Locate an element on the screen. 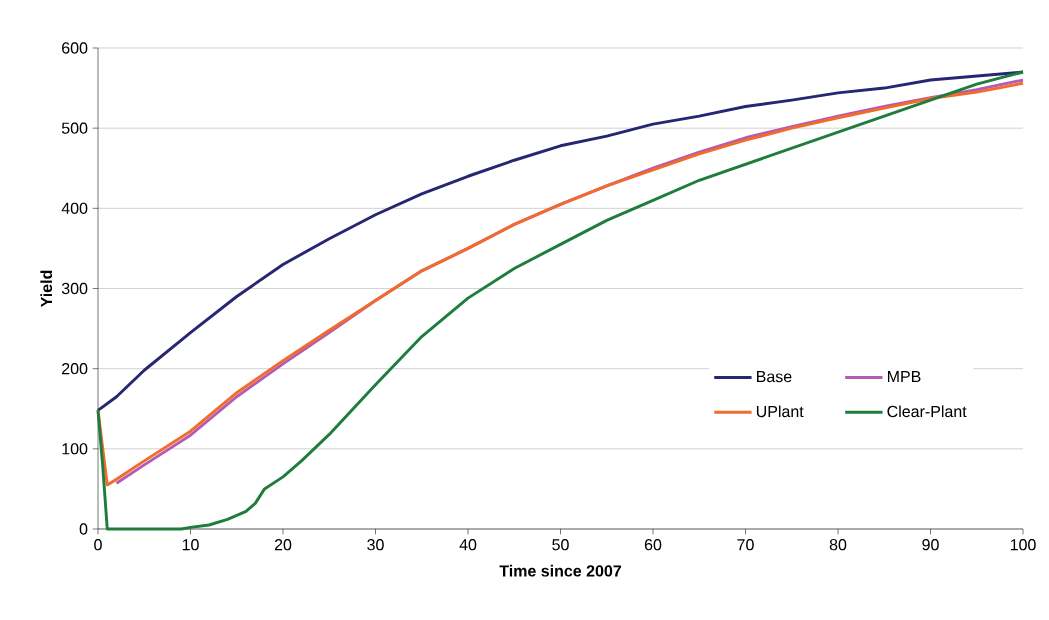 The height and width of the screenshot is (620, 1049). x-tick-label: 30 is located at coordinates (375, 545).